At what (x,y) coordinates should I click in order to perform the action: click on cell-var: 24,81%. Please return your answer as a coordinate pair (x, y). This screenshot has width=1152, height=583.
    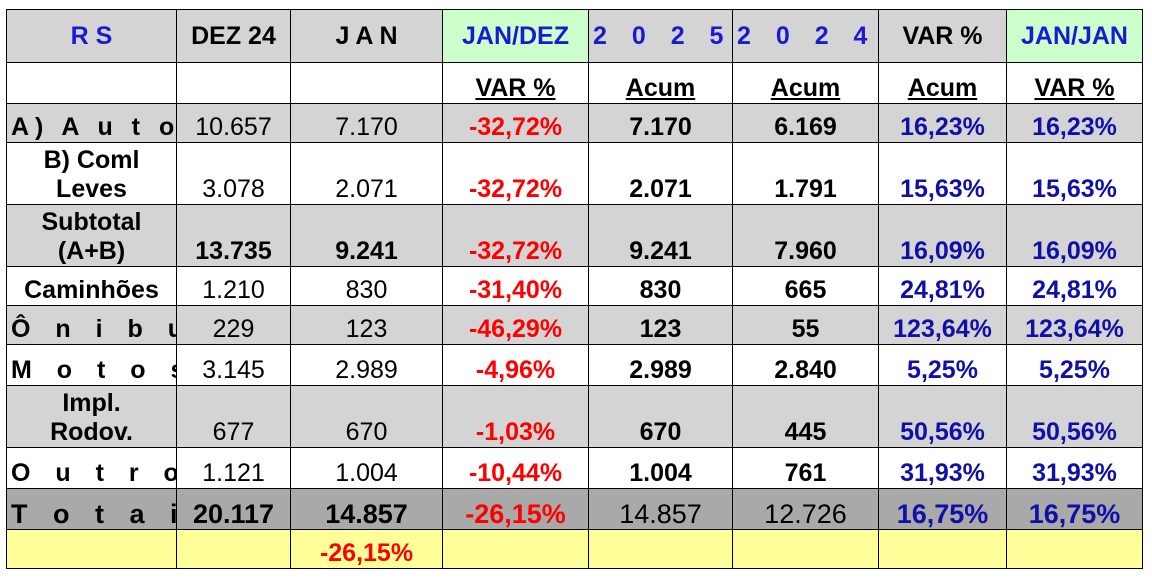
    Looking at the image, I should click on (942, 286).